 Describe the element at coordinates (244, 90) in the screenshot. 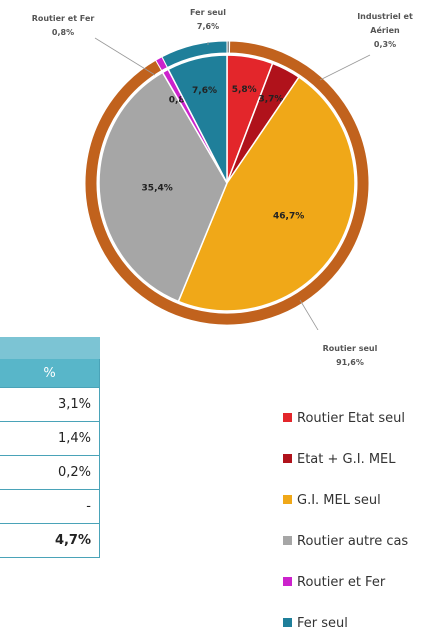

I see `slice-label: 5,8%` at that location.